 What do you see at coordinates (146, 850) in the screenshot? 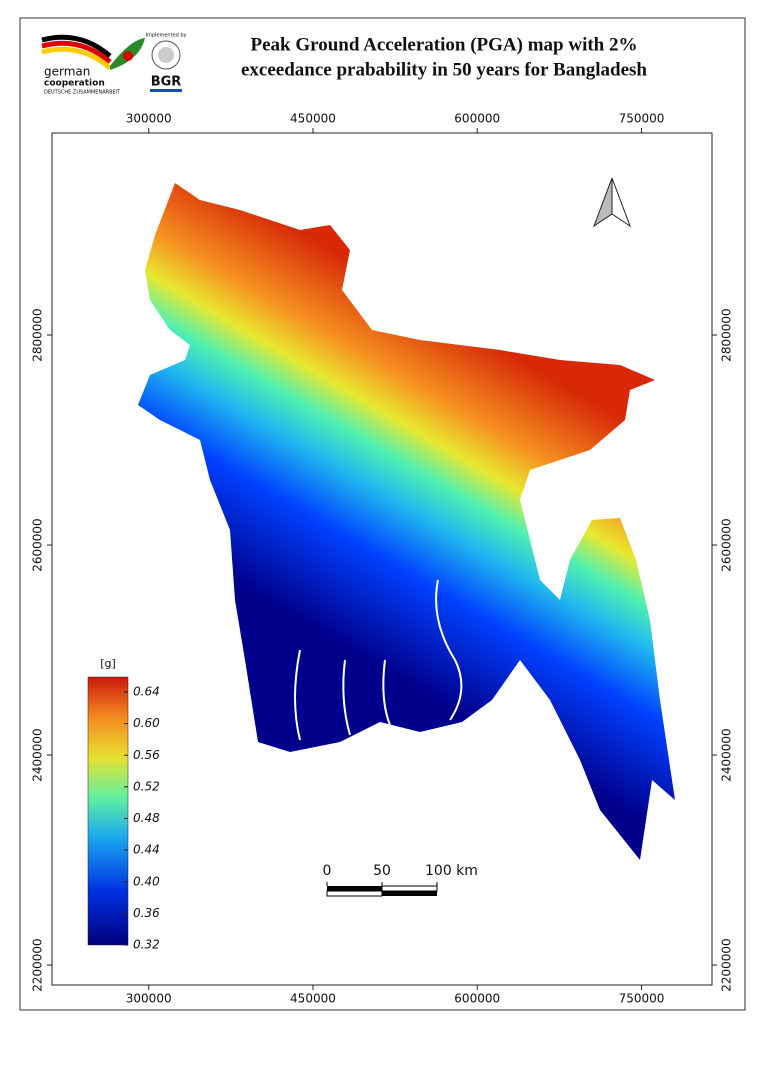
I see `legend-tick-label: 0.44` at bounding box center [146, 850].